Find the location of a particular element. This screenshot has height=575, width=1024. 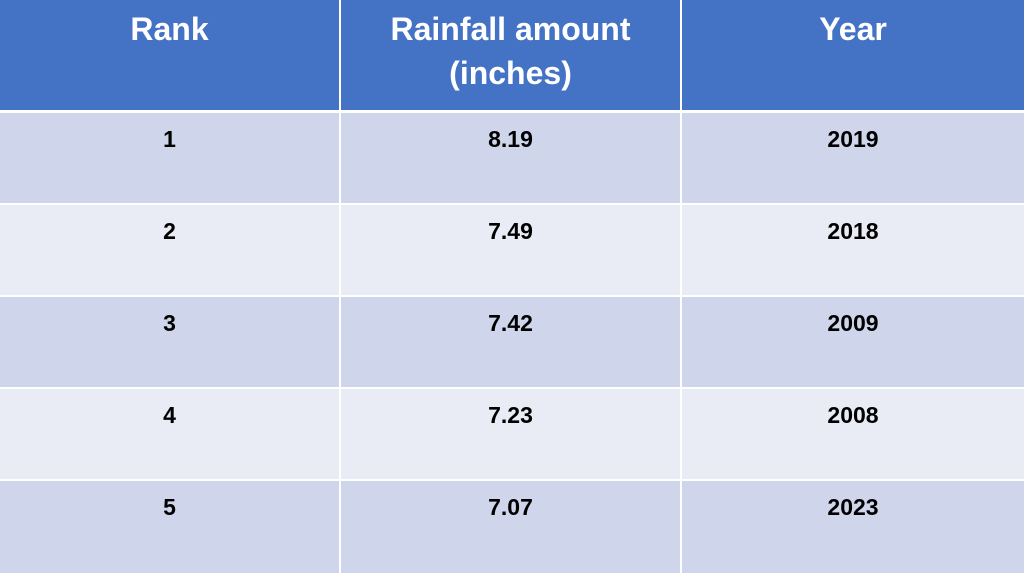

table-row-5-year: 2023 is located at coordinates (853, 528).